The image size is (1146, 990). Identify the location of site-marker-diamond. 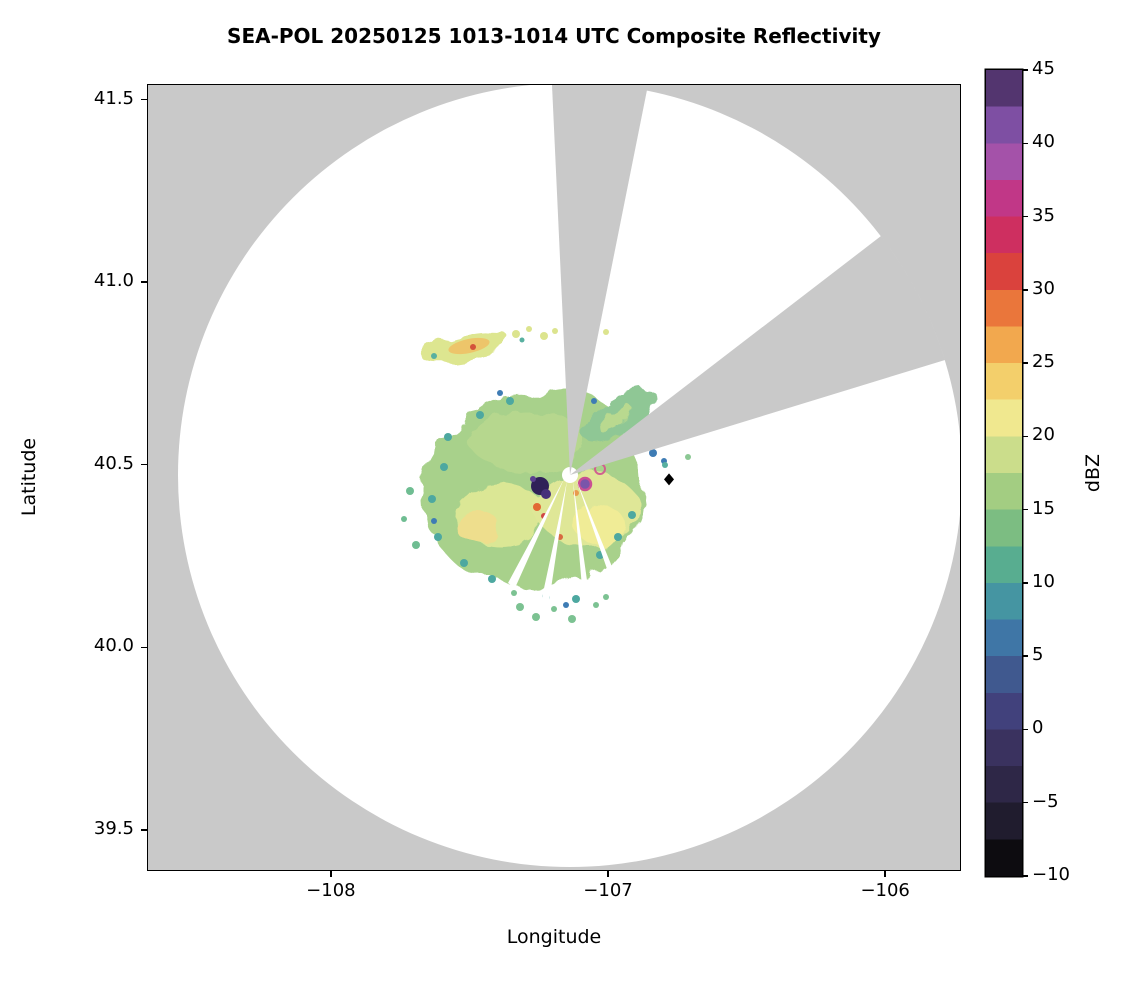
(669, 479).